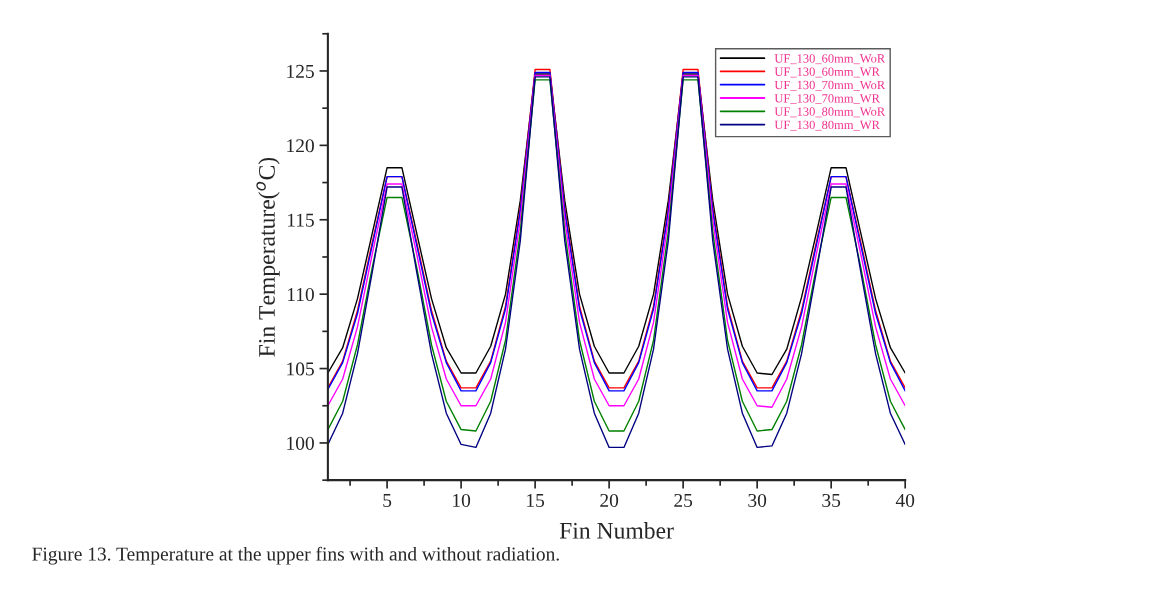 The image size is (1171, 614). What do you see at coordinates (609, 500) in the screenshot?
I see `x-tick-label: 20` at bounding box center [609, 500].